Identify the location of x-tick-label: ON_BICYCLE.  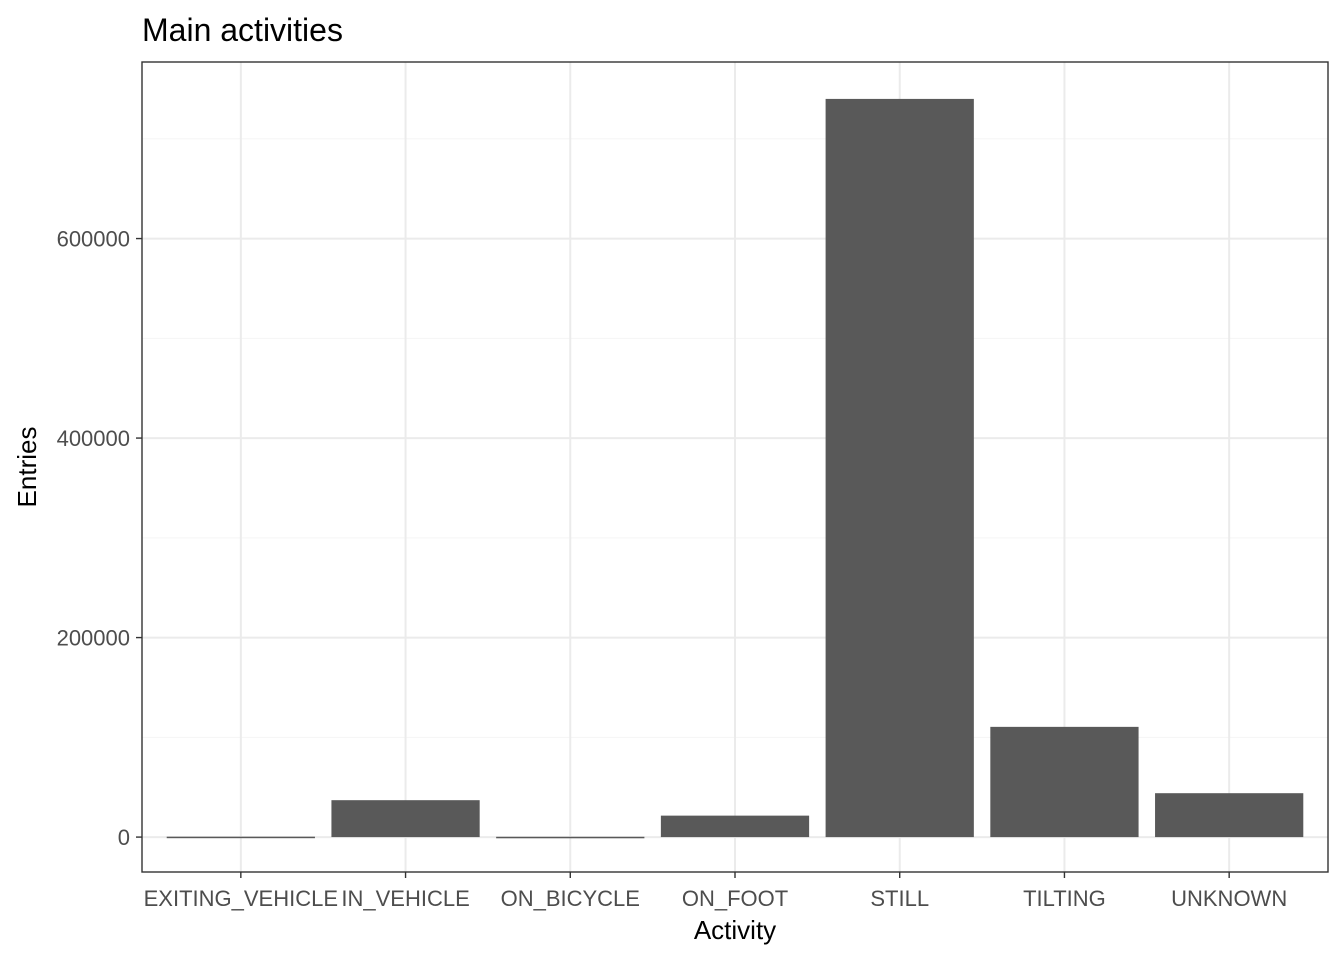
(570, 898).